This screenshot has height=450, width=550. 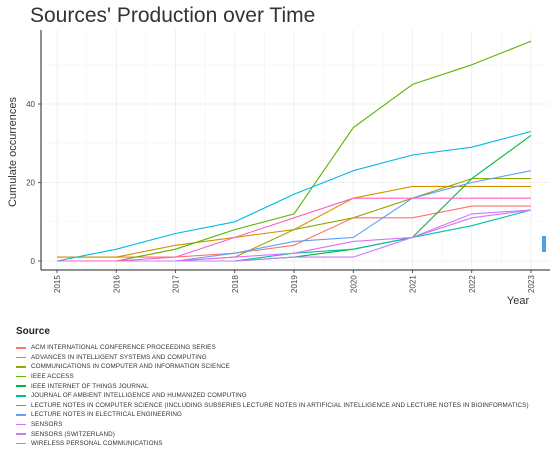 What do you see at coordinates (272, 377) in the screenshot?
I see `legend-item: IEEE ACCESS` at bounding box center [272, 377].